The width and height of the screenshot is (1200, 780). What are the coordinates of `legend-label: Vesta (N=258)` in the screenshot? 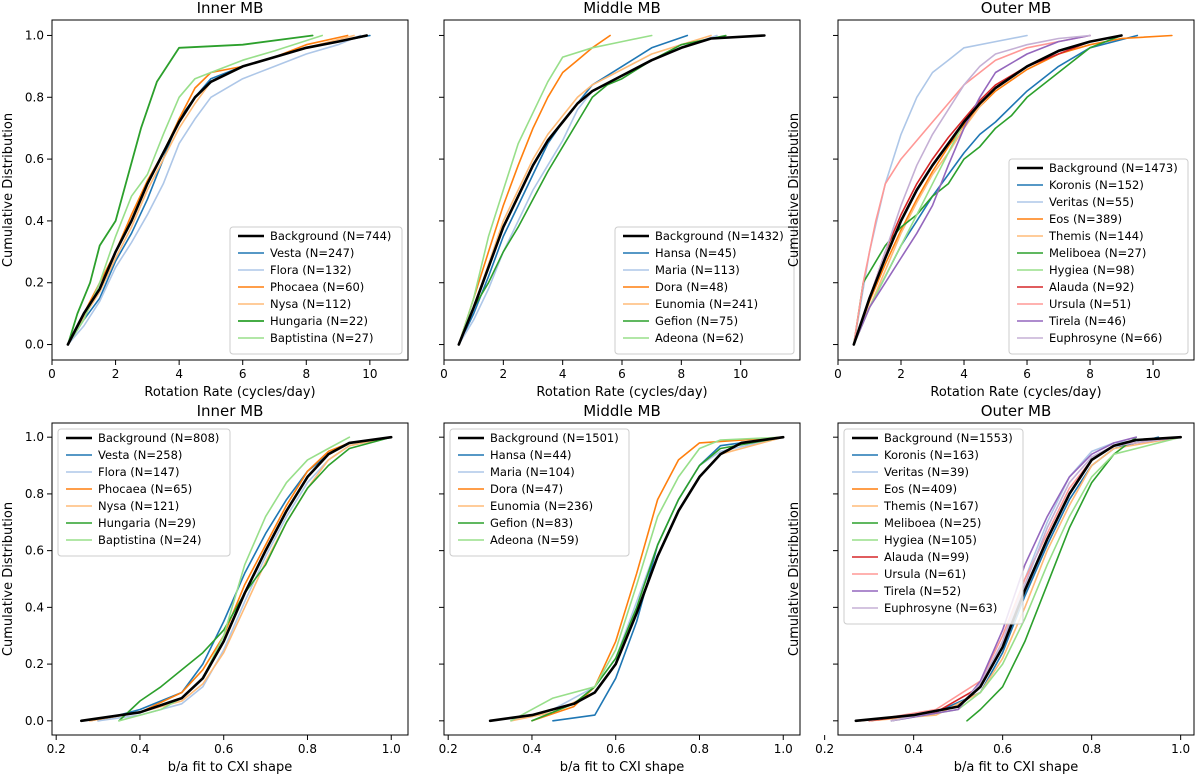 It's located at (140, 455).